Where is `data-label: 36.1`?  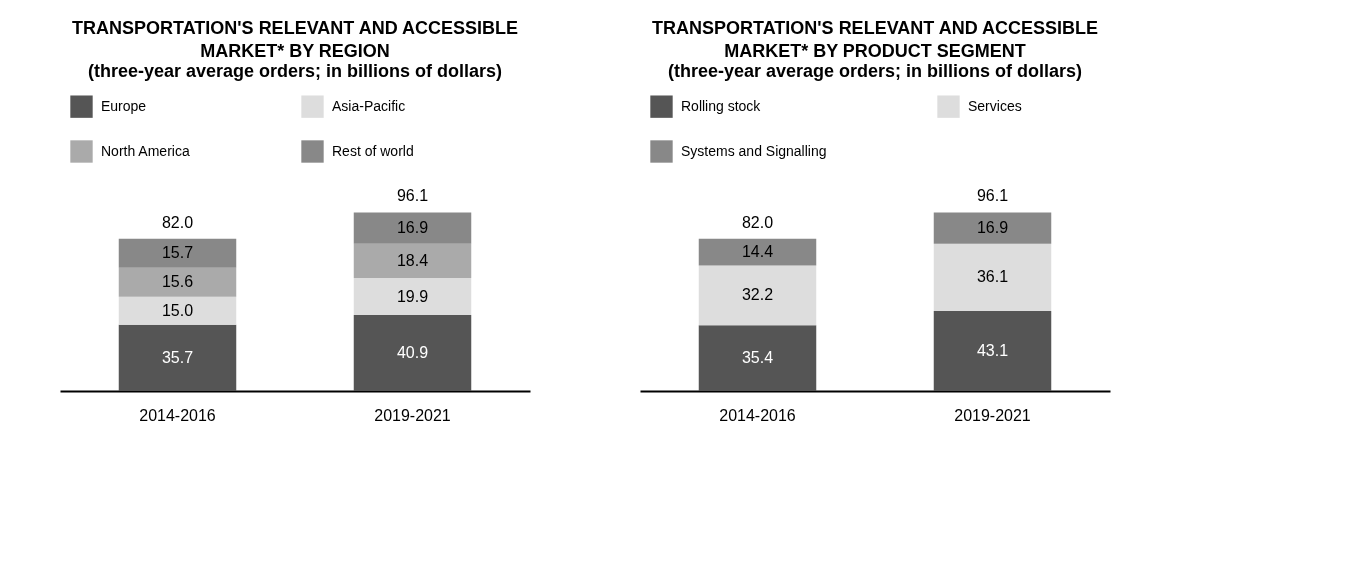
data-label: 36.1 is located at coordinates (992, 277).